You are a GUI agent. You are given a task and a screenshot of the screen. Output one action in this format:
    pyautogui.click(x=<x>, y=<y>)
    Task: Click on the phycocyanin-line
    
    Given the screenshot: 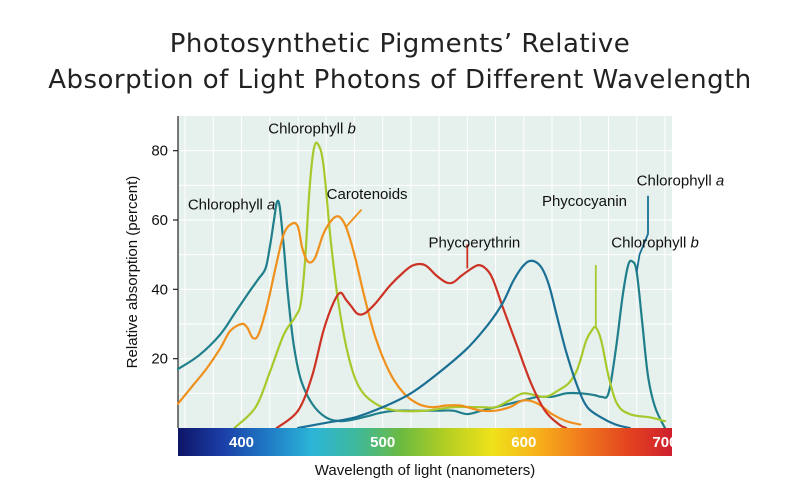 What is the action you would take?
    pyautogui.click(x=463, y=344)
    